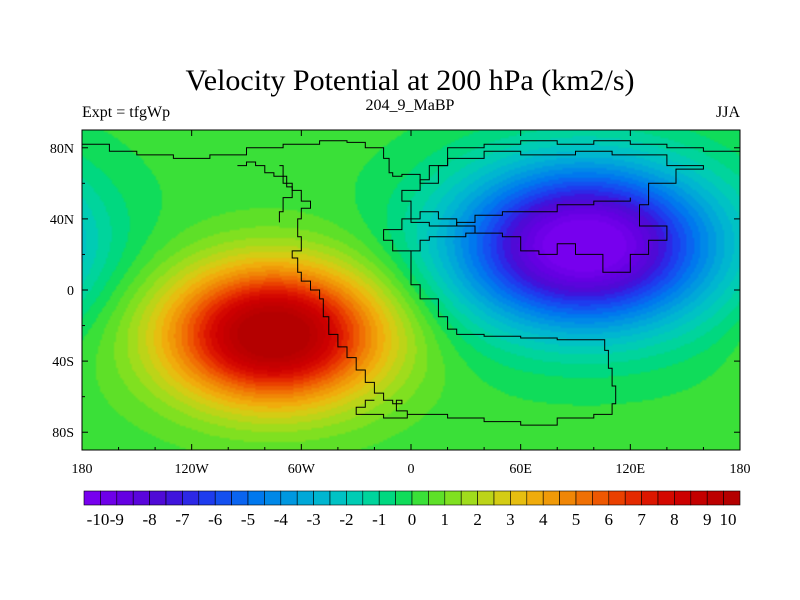 The width and height of the screenshot is (800, 600). Describe the element at coordinates (543, 519) in the screenshot. I see `colorbar-label: 4` at that location.